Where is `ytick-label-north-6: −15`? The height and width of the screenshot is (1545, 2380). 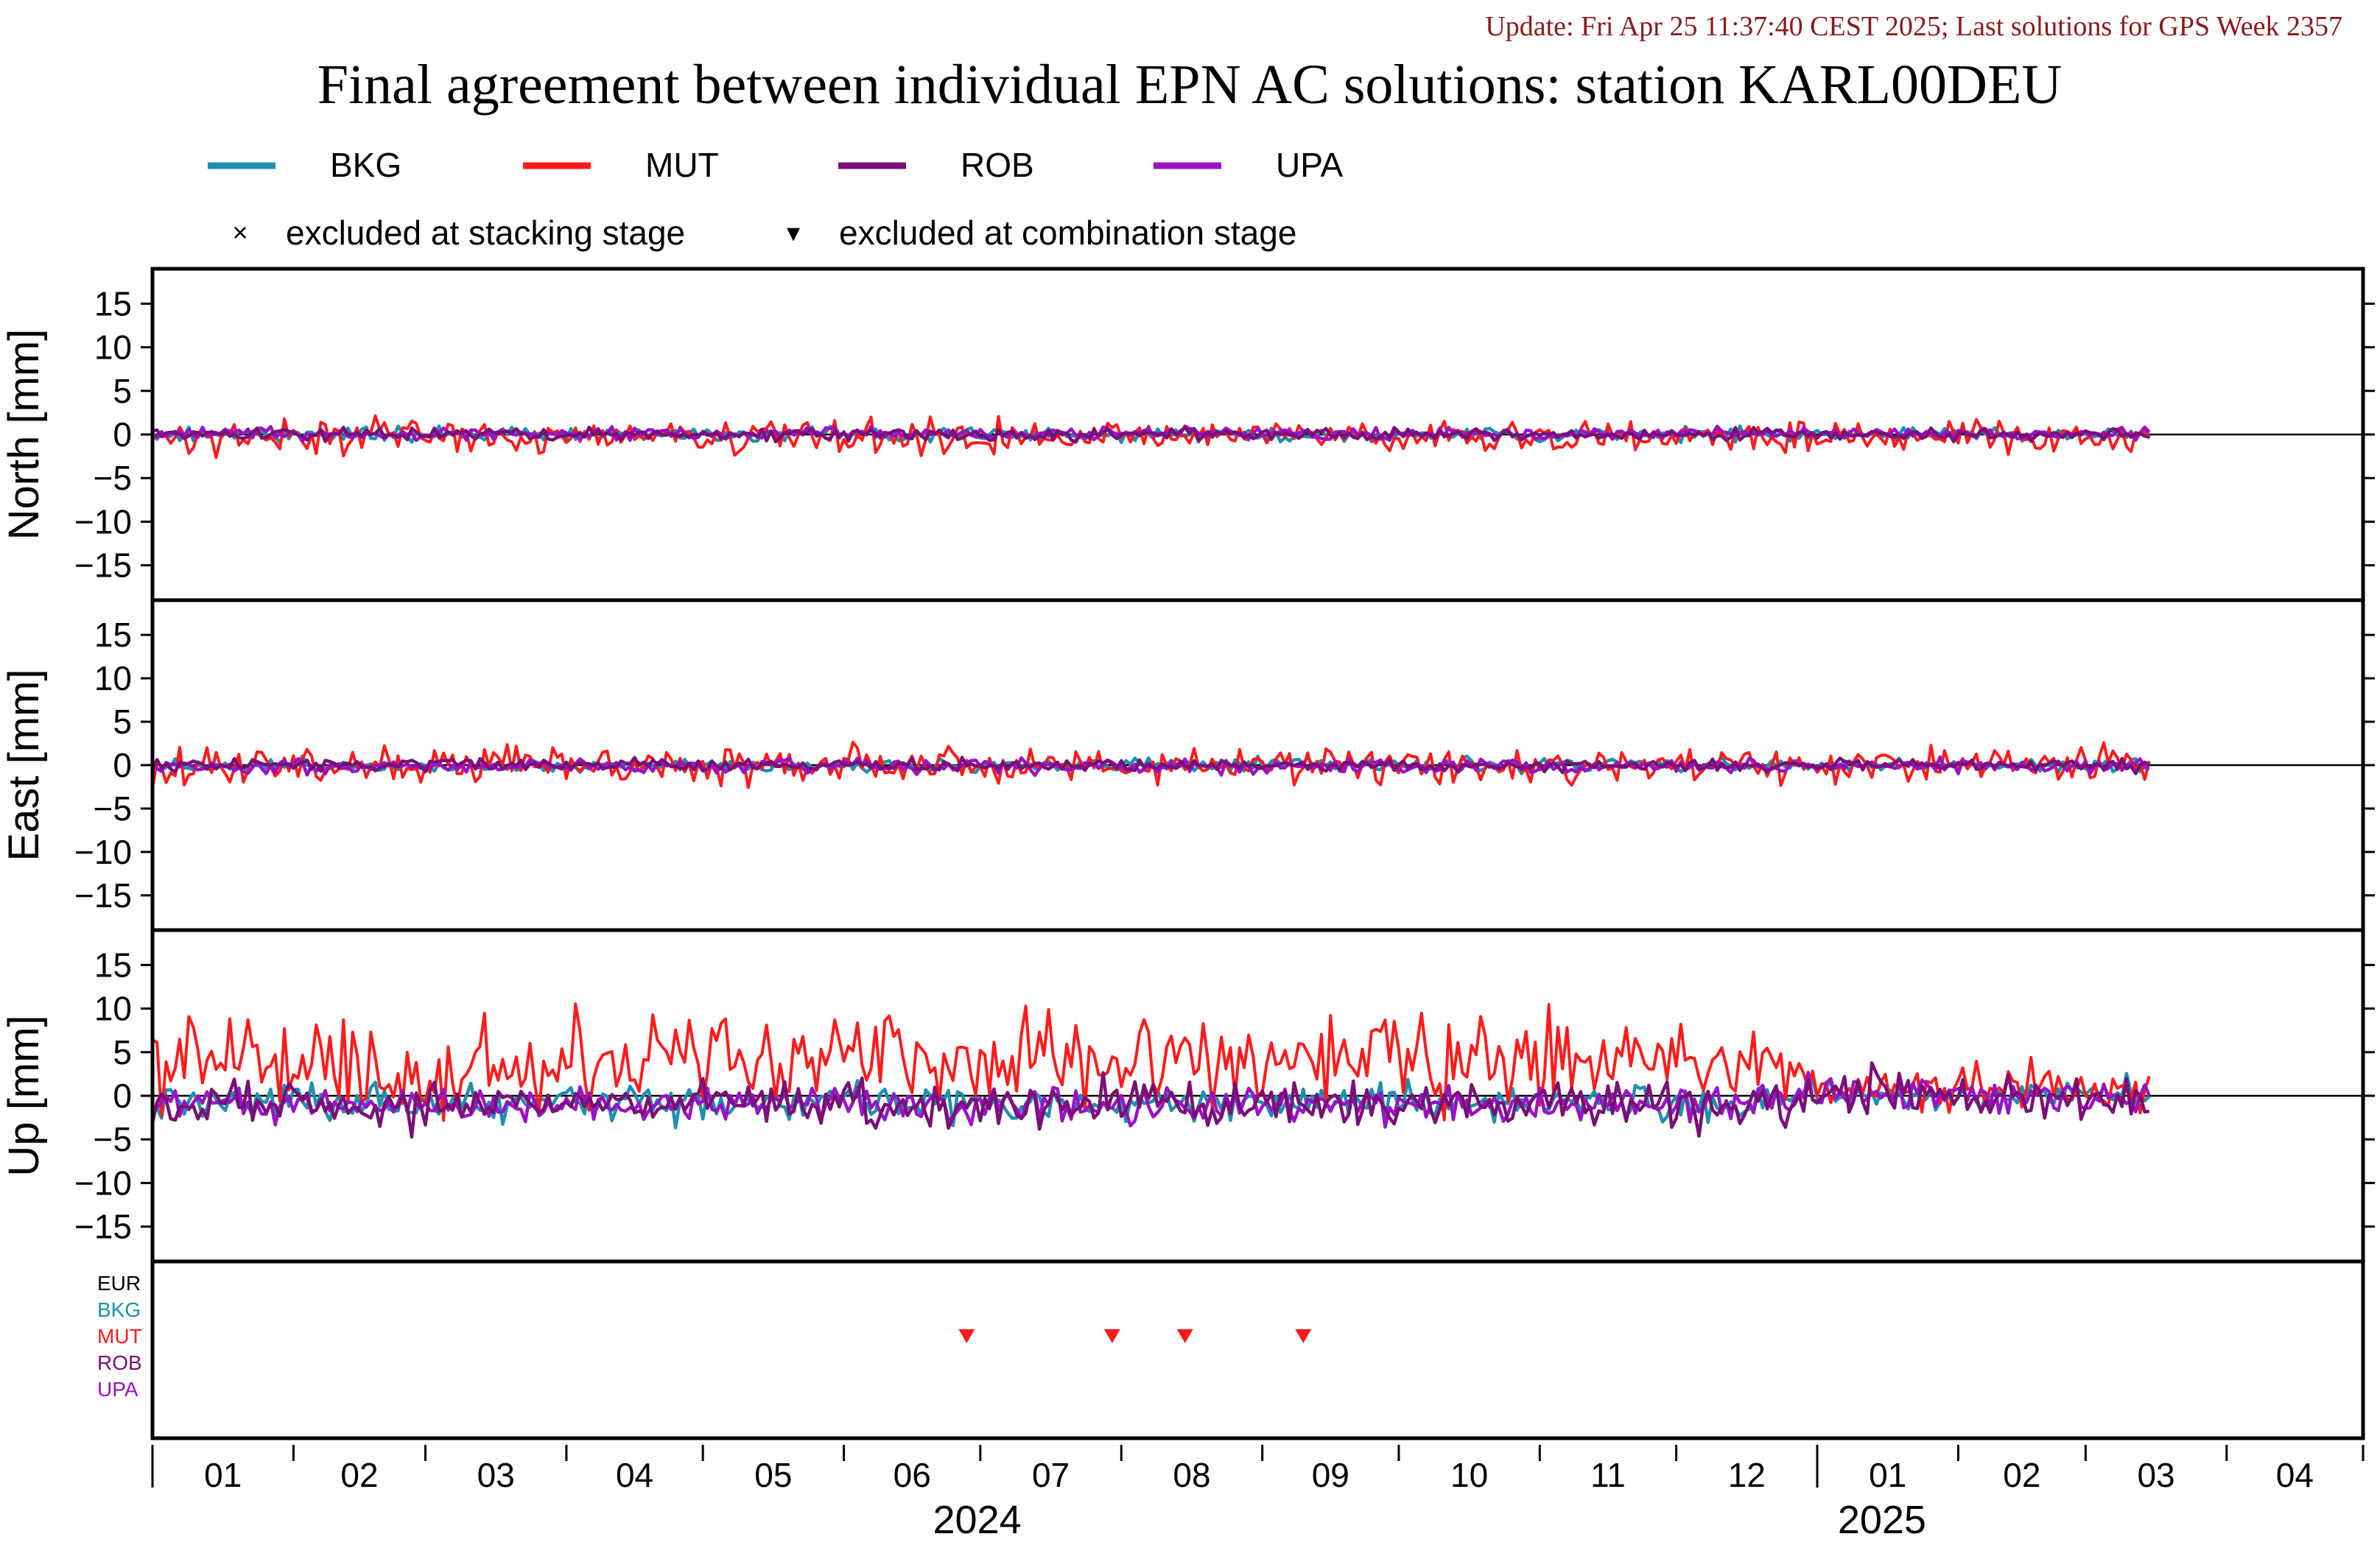
ytick-label-north-6: −15 is located at coordinates (103, 565).